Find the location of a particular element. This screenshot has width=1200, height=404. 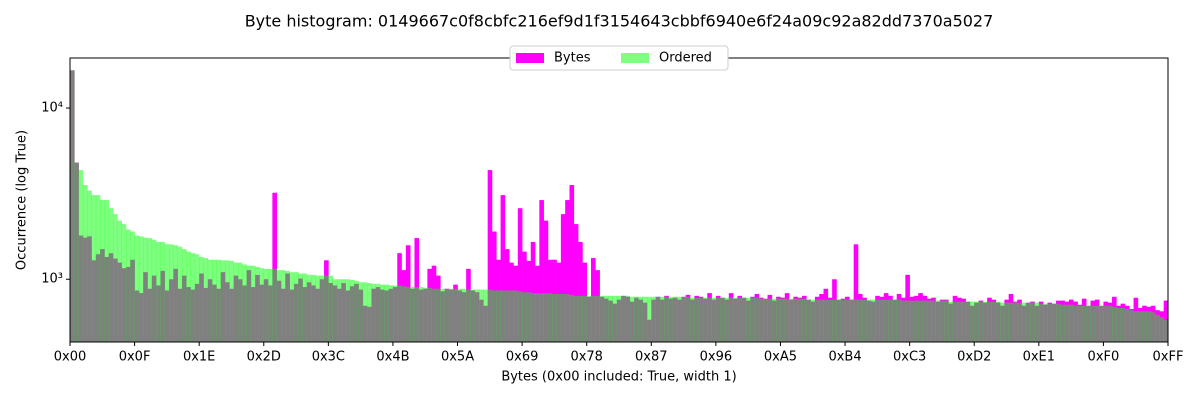

x-tick-label: 0x3C is located at coordinates (328, 357).